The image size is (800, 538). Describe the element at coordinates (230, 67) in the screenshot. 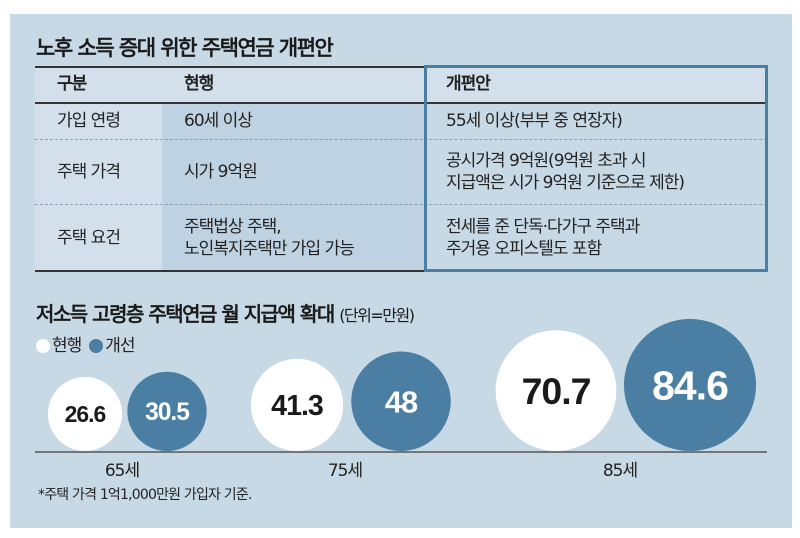

I see `top-rule` at that location.